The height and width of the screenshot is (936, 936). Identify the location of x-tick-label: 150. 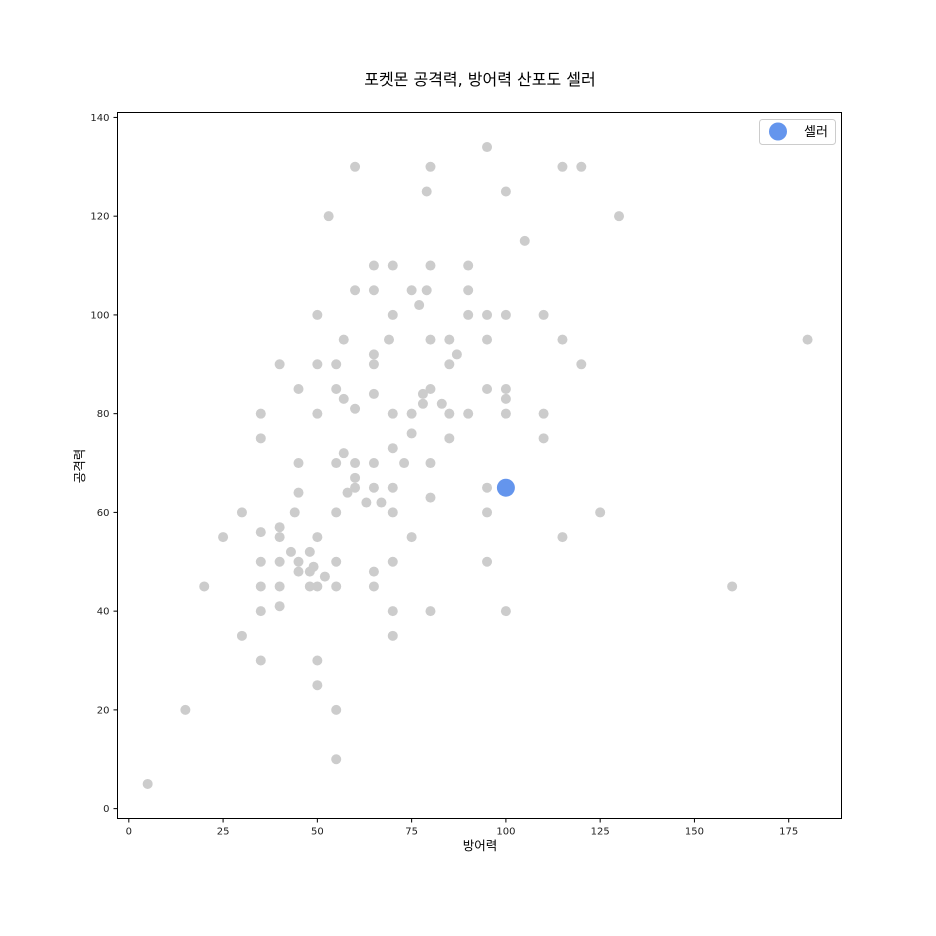
(694, 832).